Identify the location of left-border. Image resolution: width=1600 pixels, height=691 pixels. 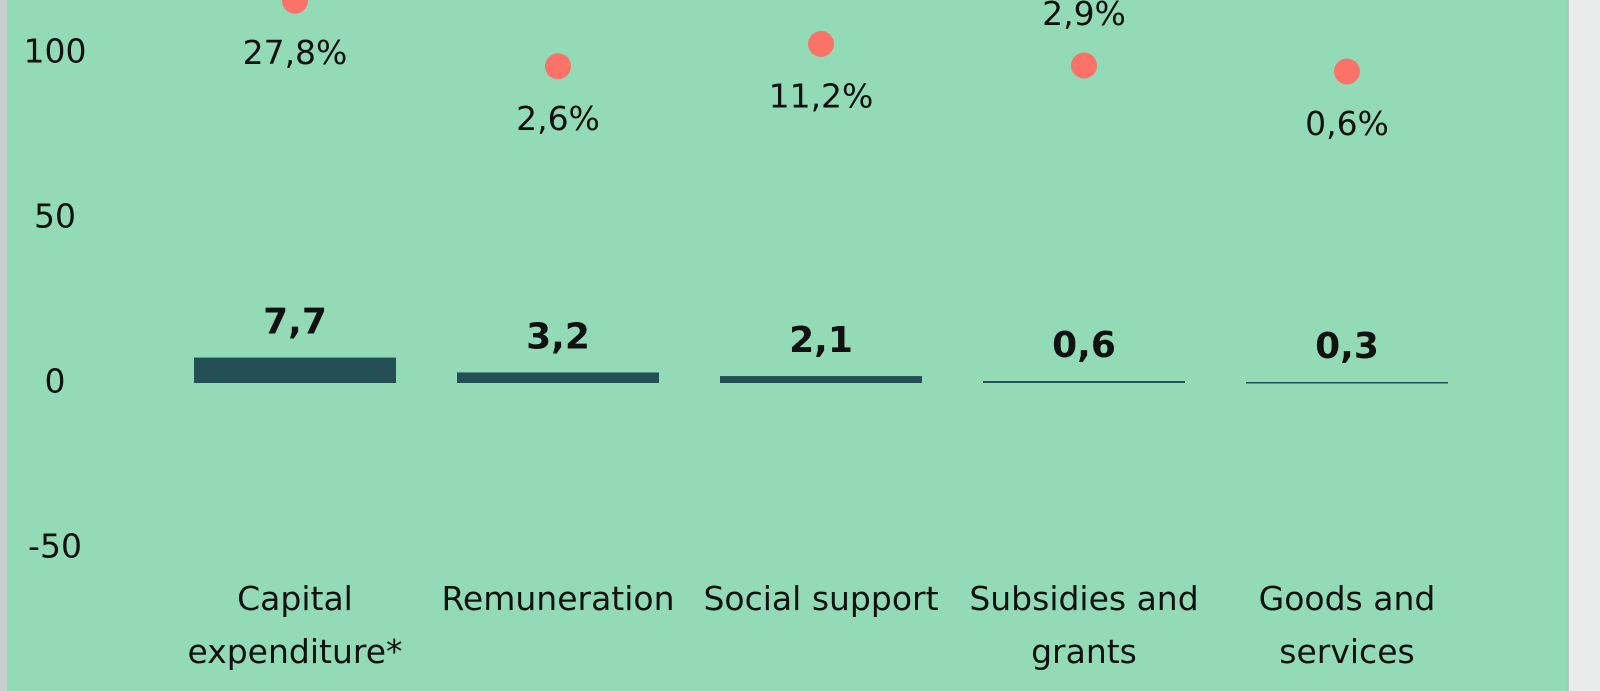
(3, 345).